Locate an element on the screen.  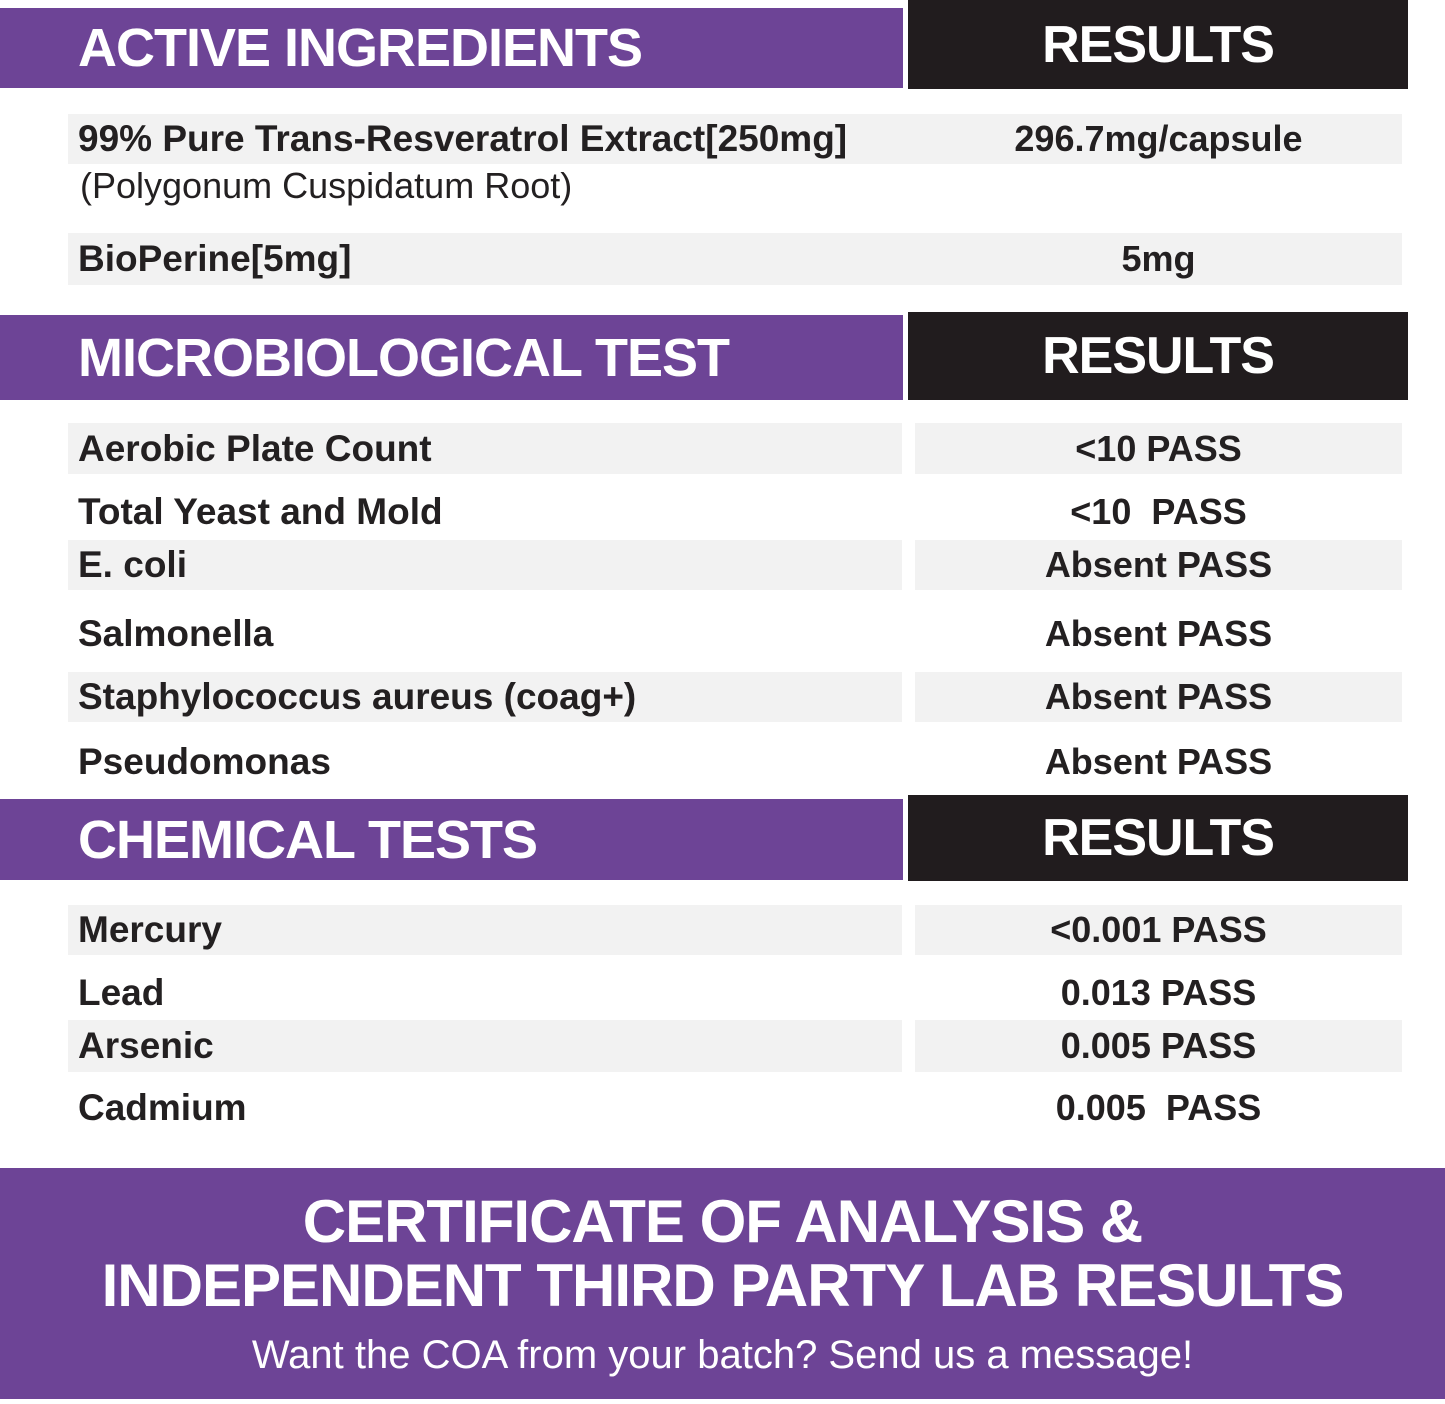
test-name: E. coli is located at coordinates (132, 565).